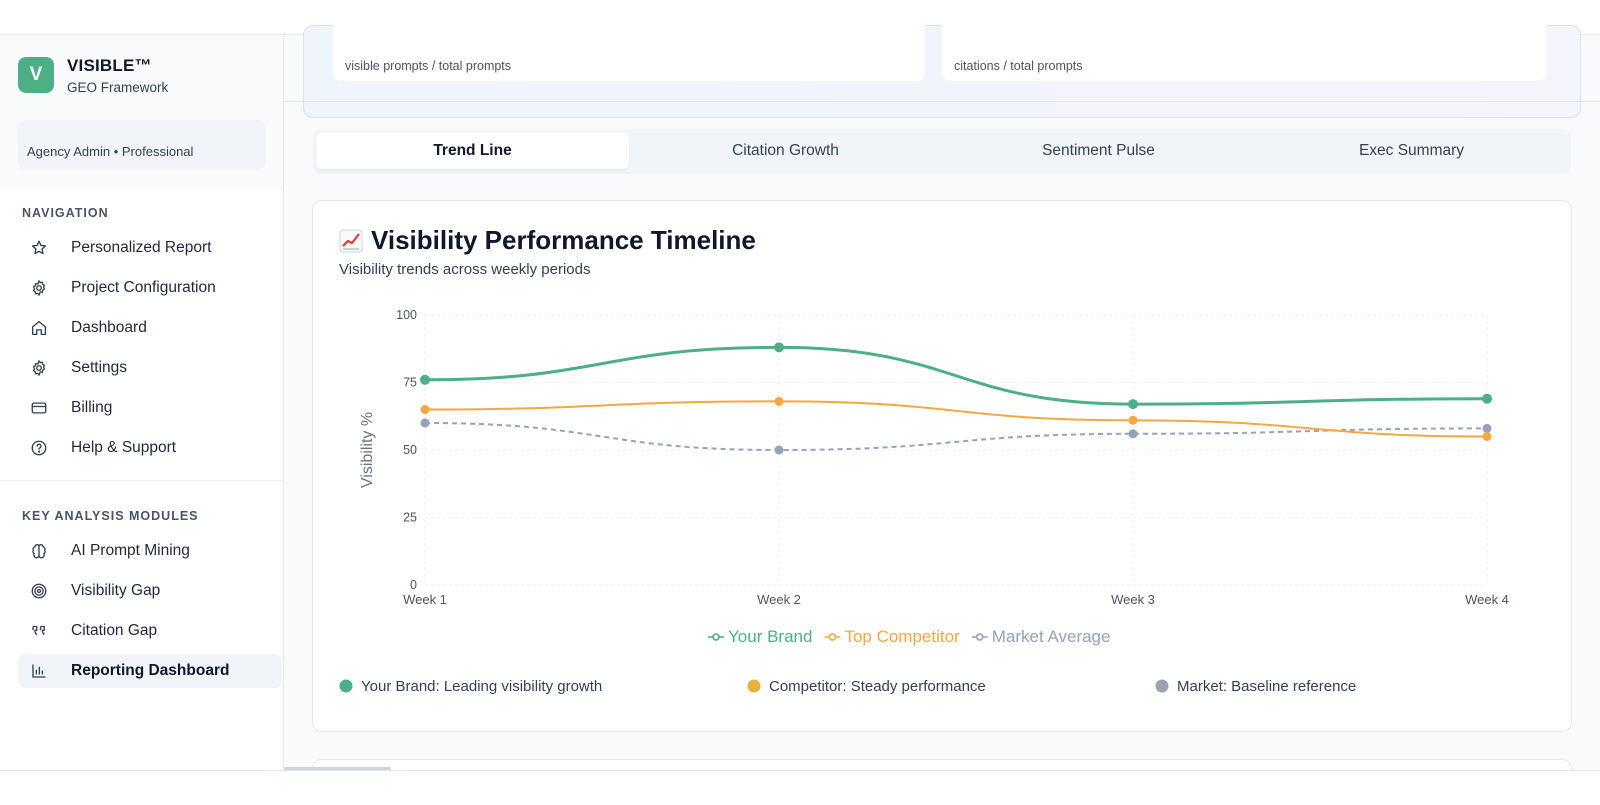 This screenshot has width=1600, height=805. What do you see at coordinates (410, 518) in the screenshot?
I see `y-tick-label: 25` at bounding box center [410, 518].